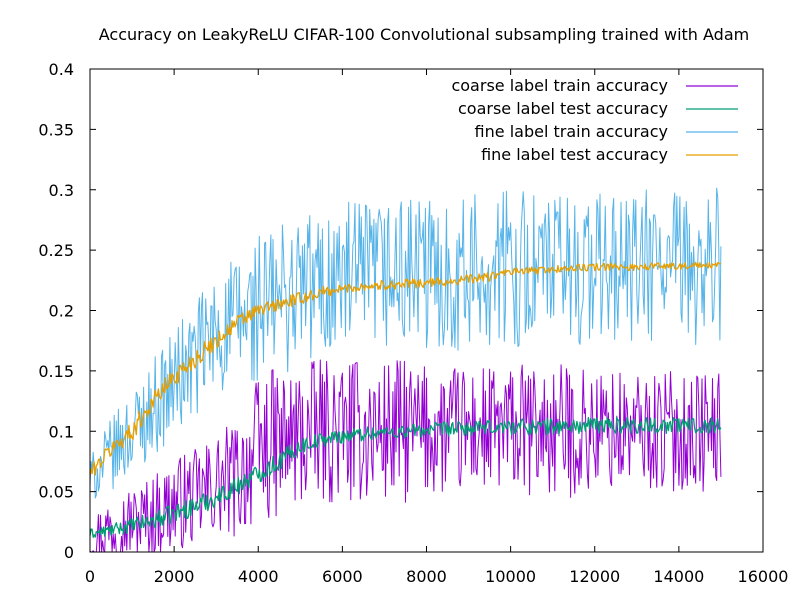  Describe the element at coordinates (258, 576) in the screenshot. I see `x-tick-label: 4000` at that location.